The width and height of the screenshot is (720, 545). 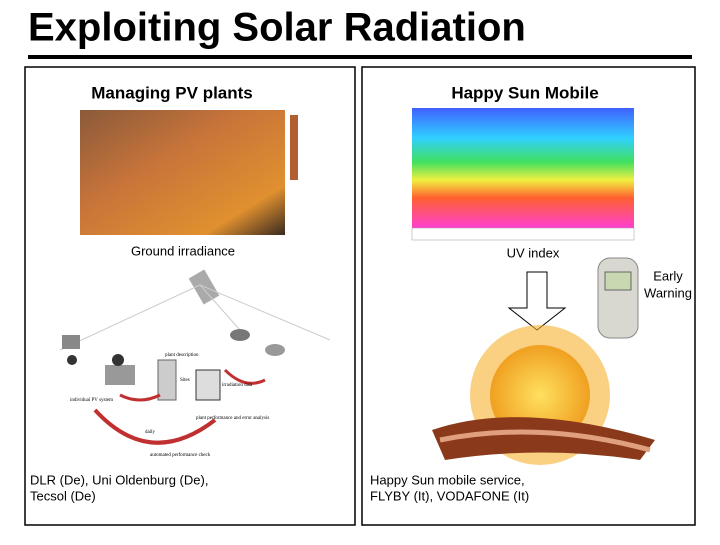 I want to click on phone-caption: Warning, so click(x=668, y=292).